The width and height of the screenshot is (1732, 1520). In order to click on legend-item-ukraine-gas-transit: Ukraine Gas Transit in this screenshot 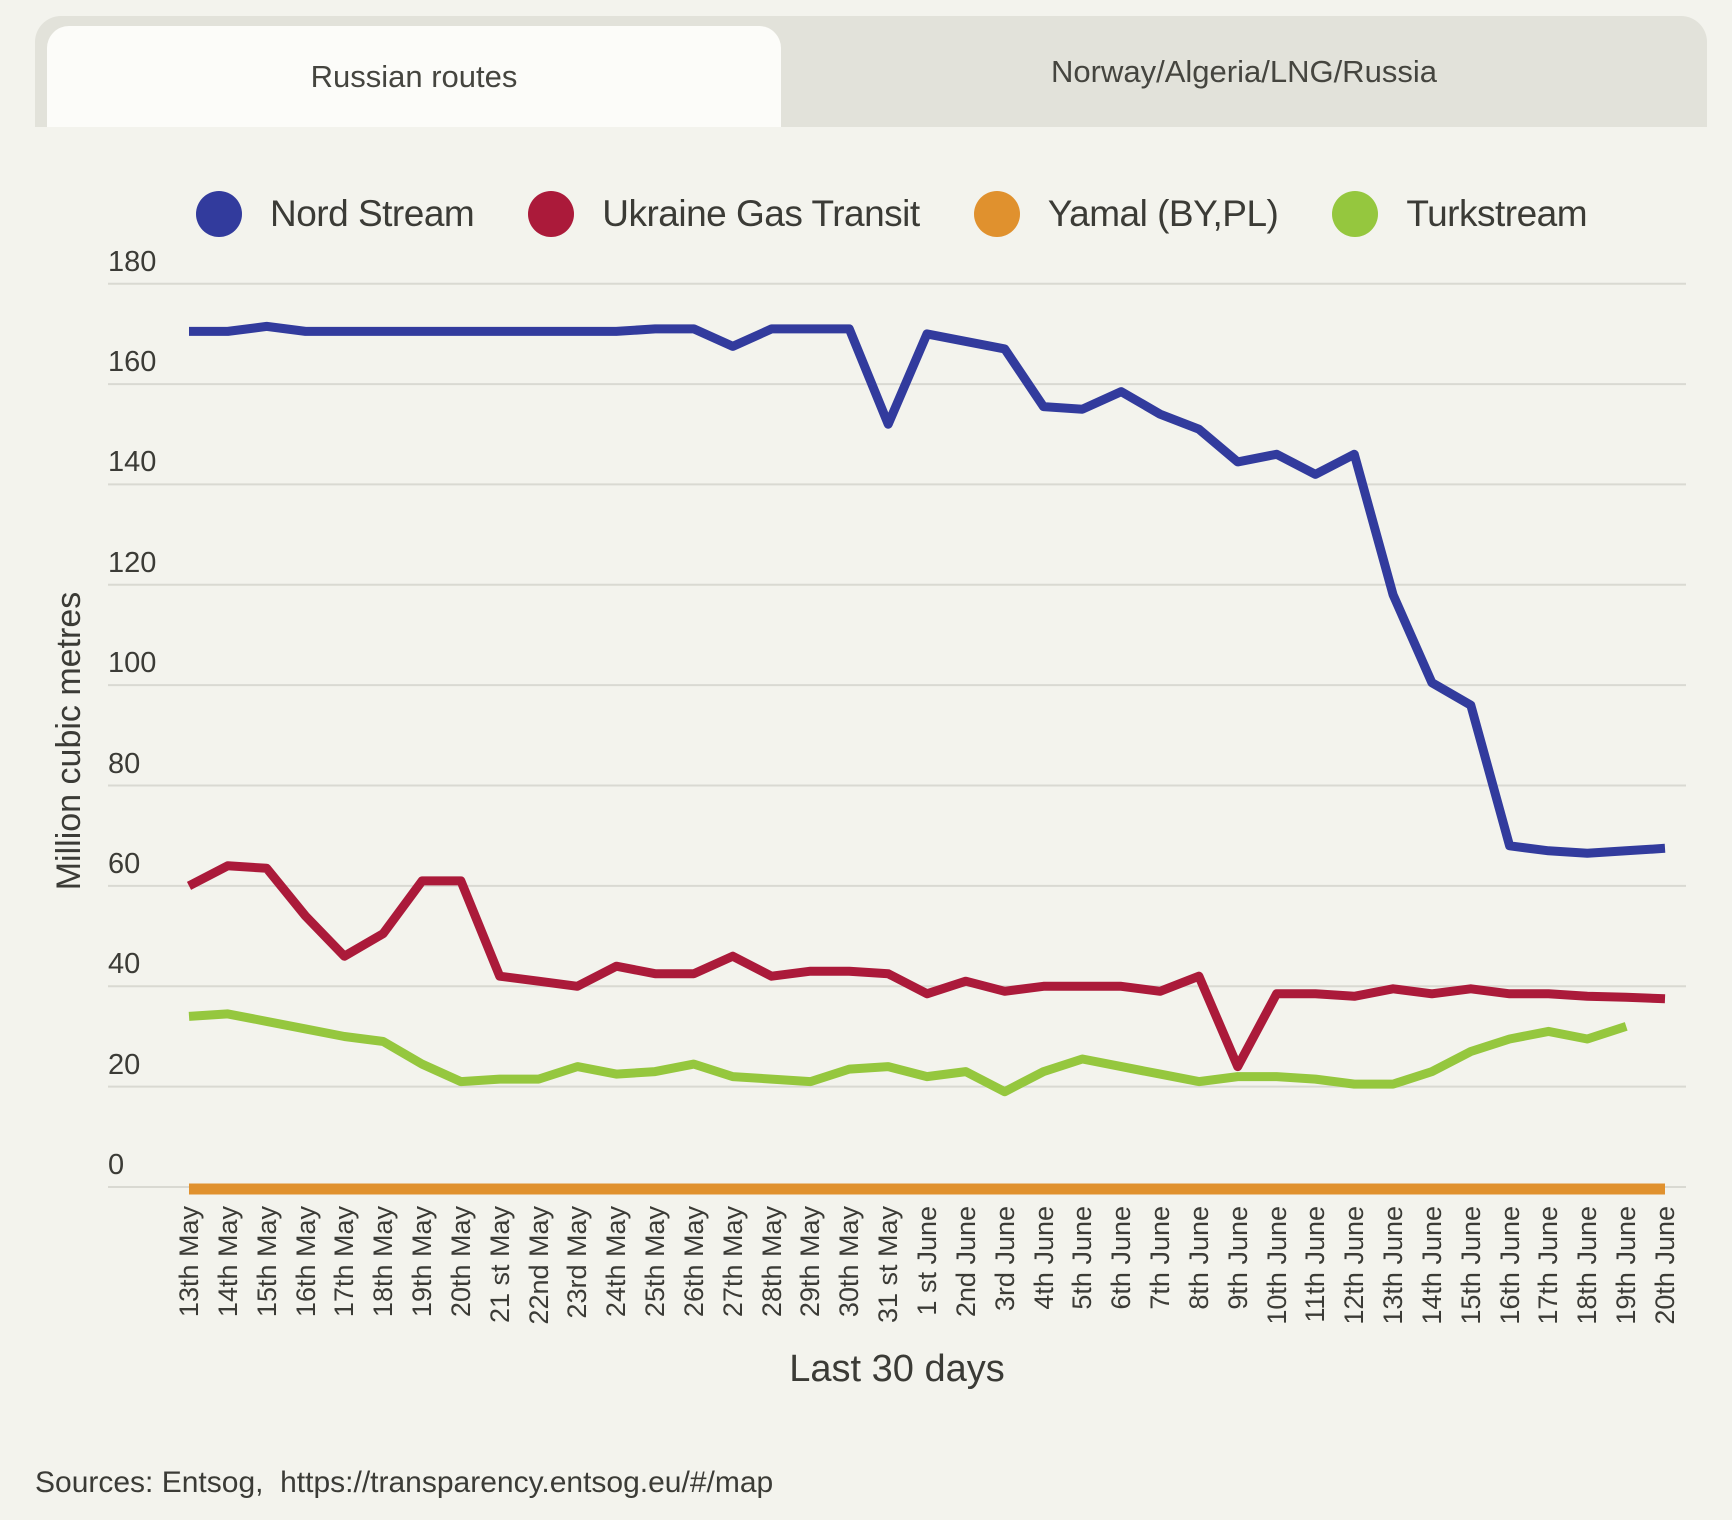, I will do `click(724, 214)`.